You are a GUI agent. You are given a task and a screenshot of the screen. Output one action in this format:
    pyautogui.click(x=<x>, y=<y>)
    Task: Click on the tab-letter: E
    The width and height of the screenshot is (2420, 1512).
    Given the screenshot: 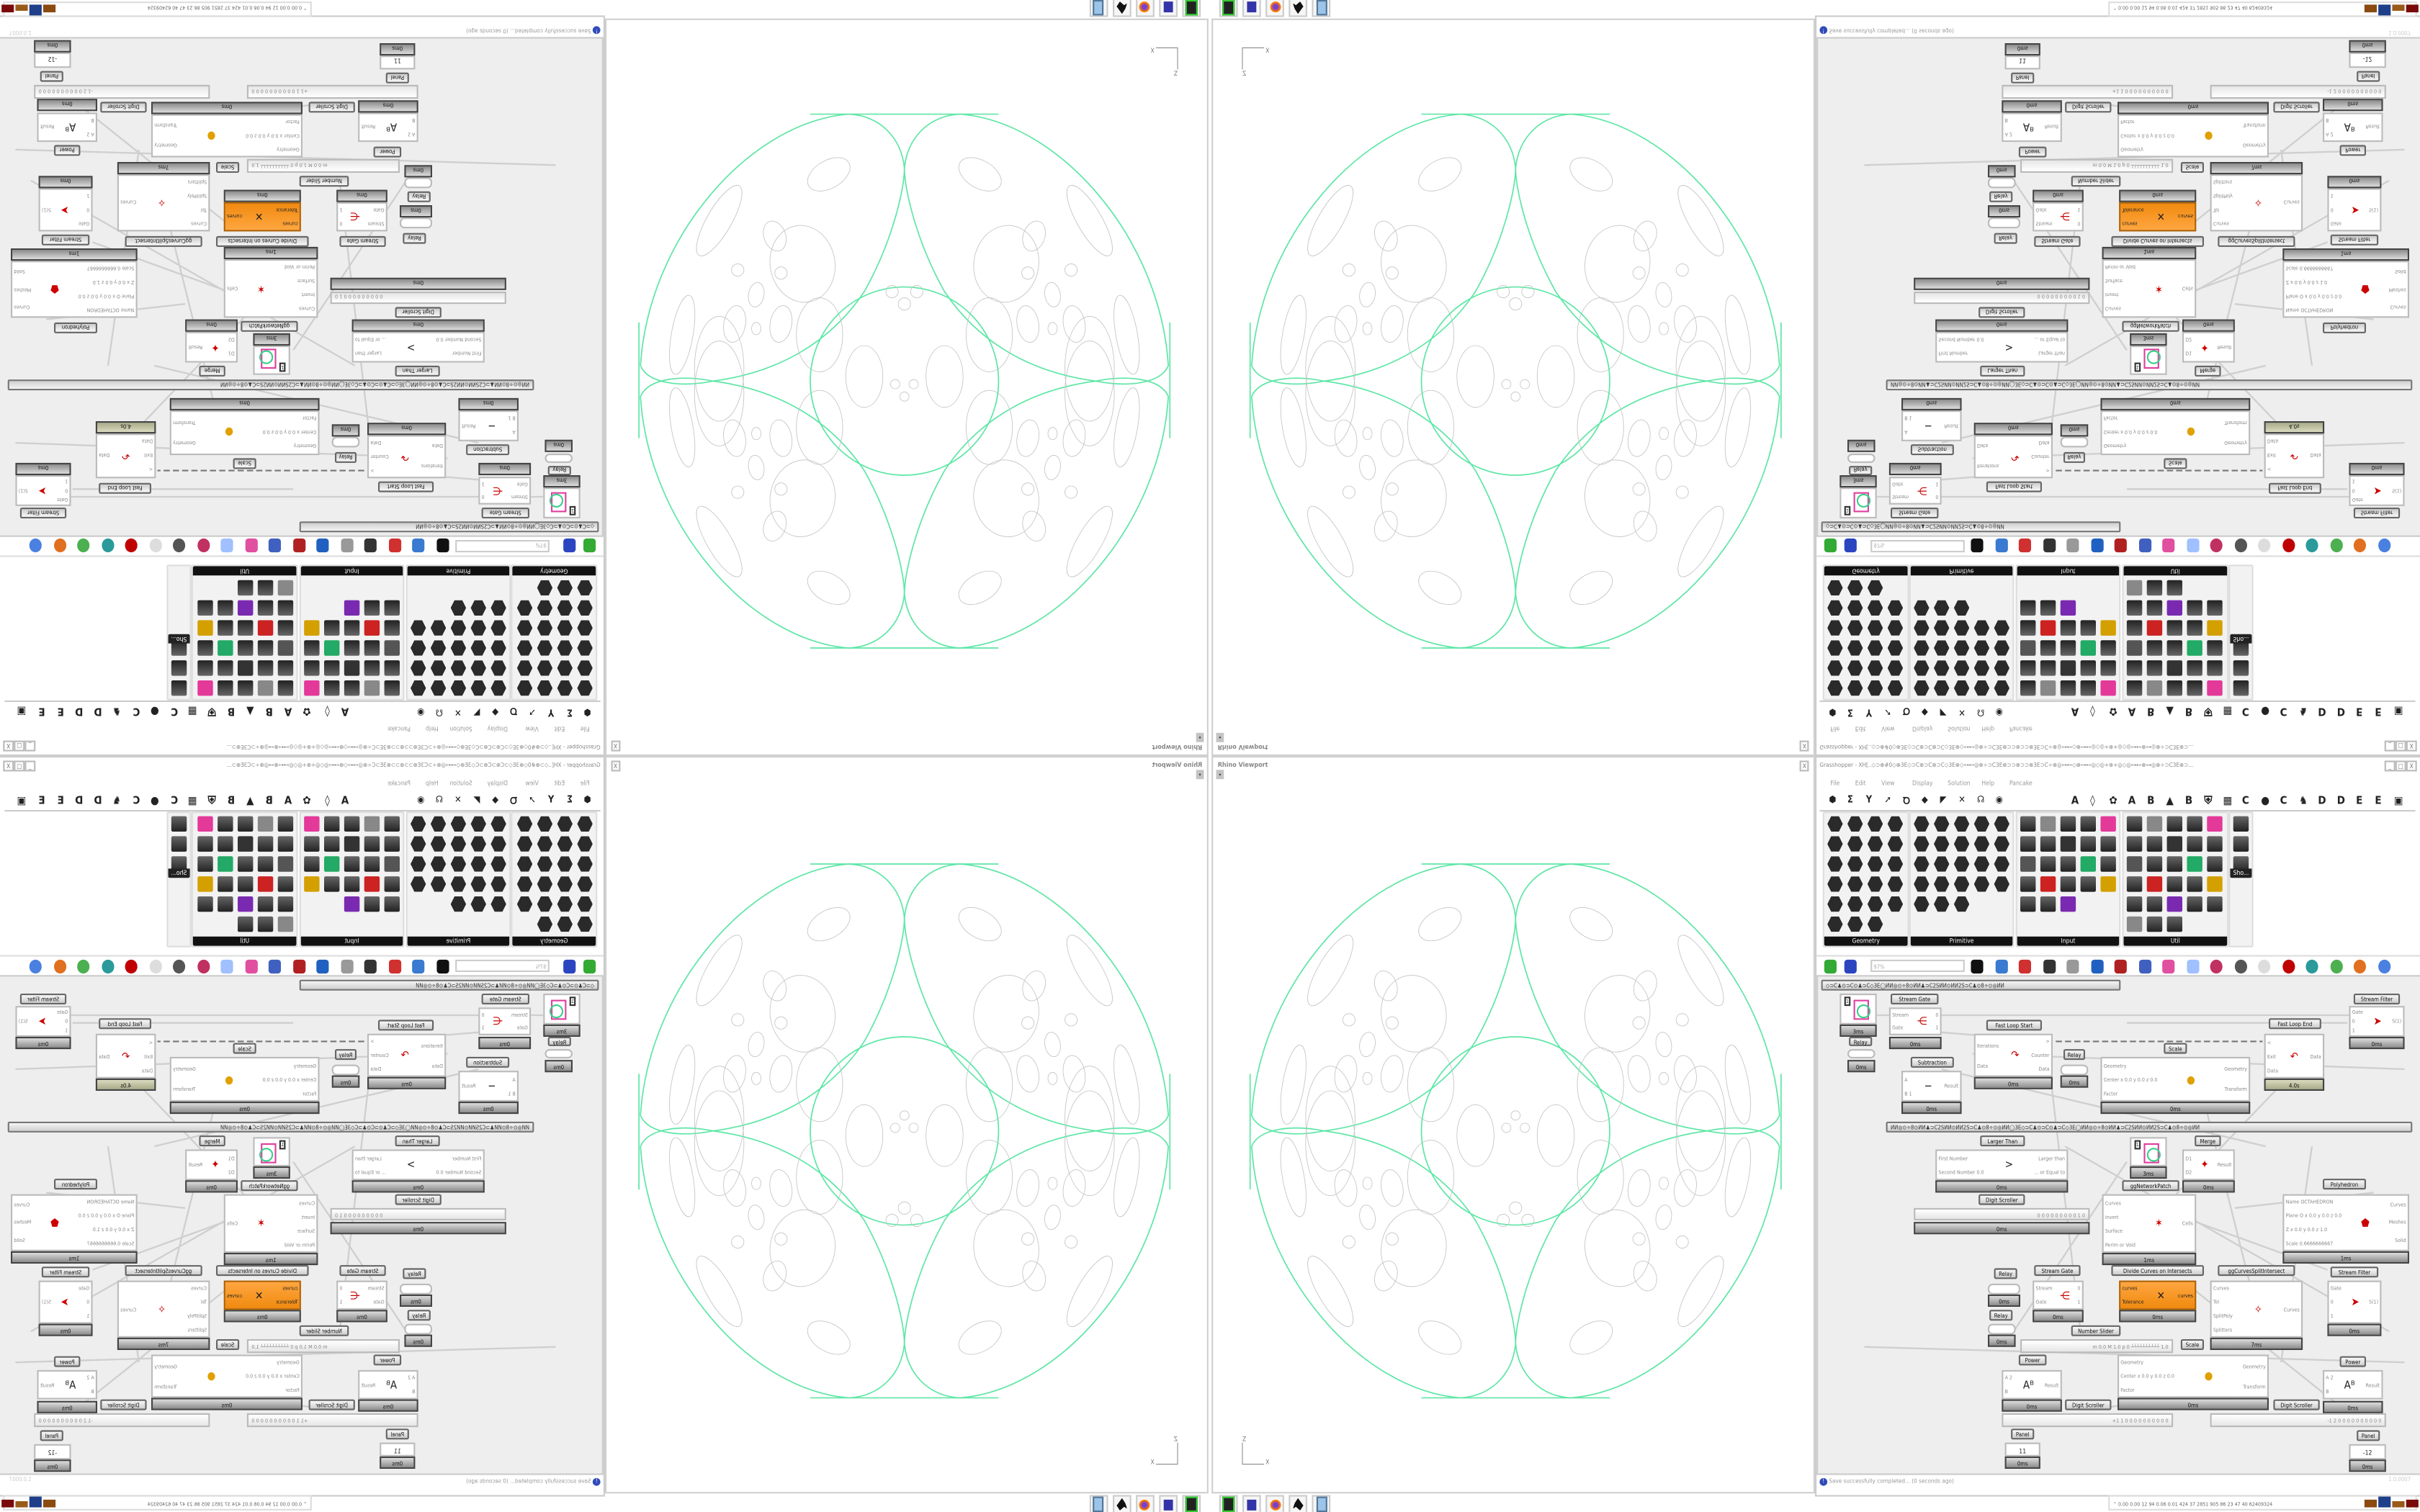 What is the action you would take?
    pyautogui.click(x=41, y=711)
    